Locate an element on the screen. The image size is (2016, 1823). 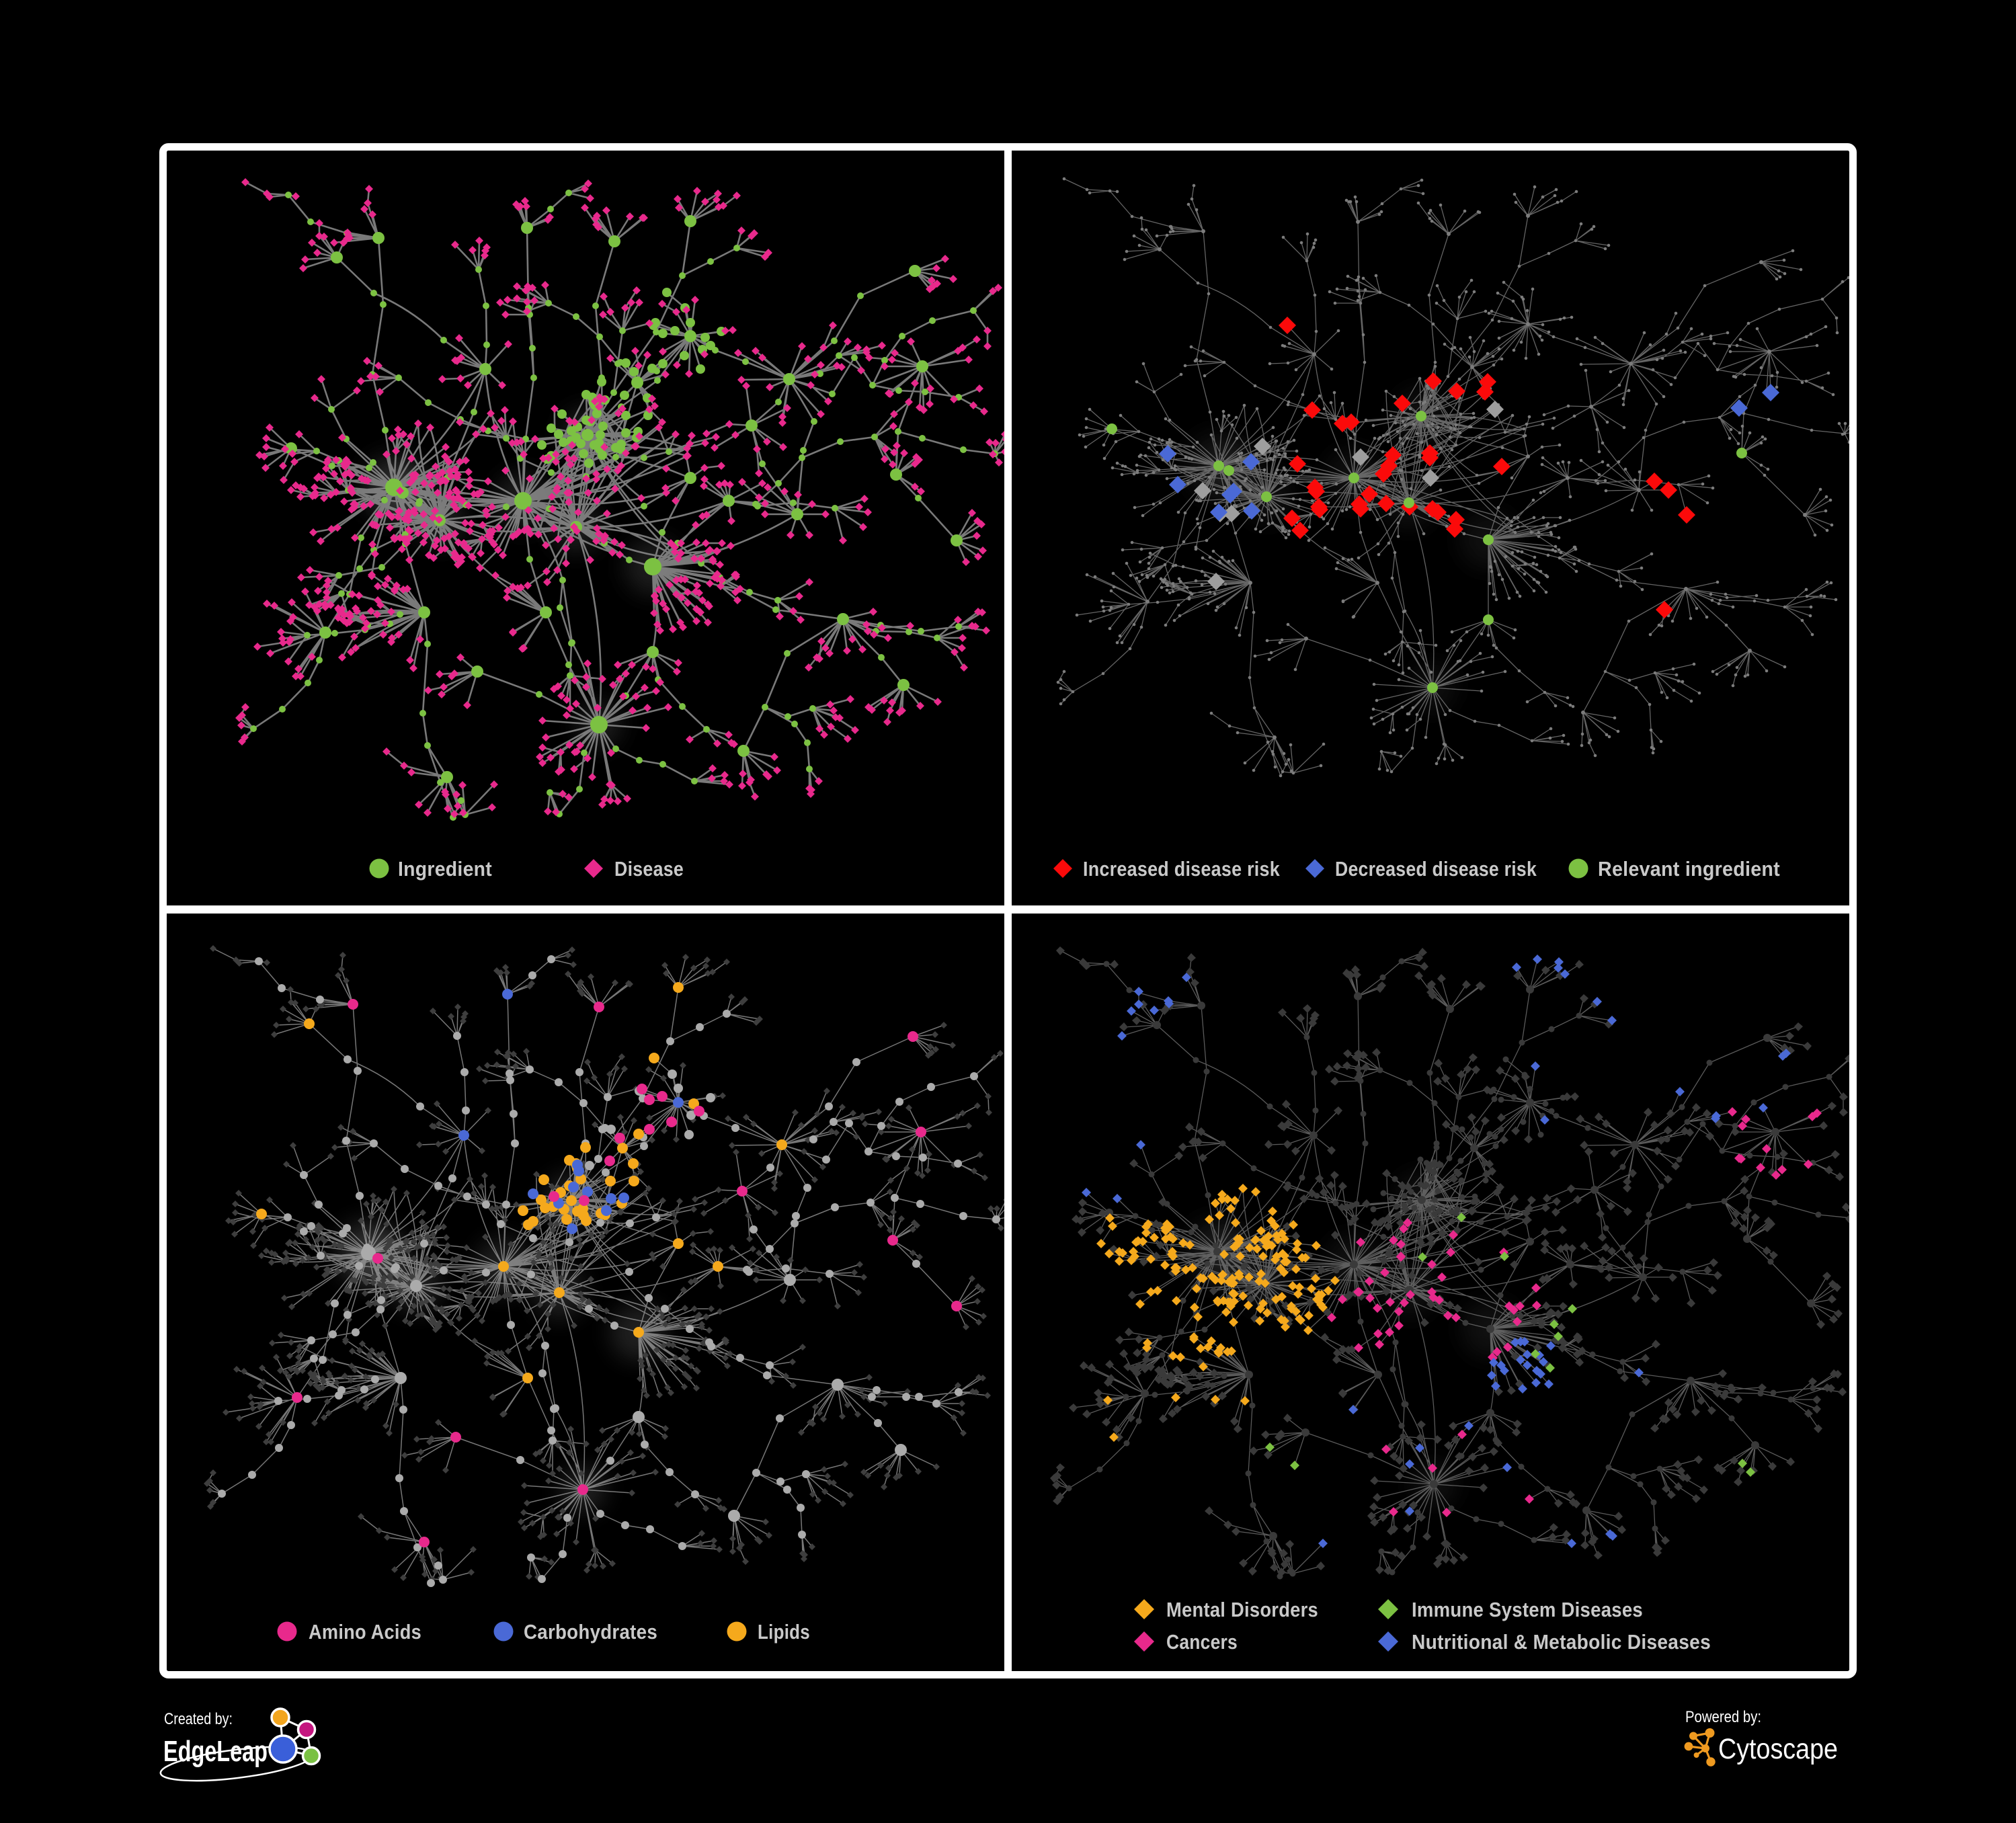
svg-text: Created by: is located at coordinates (198, 1719).